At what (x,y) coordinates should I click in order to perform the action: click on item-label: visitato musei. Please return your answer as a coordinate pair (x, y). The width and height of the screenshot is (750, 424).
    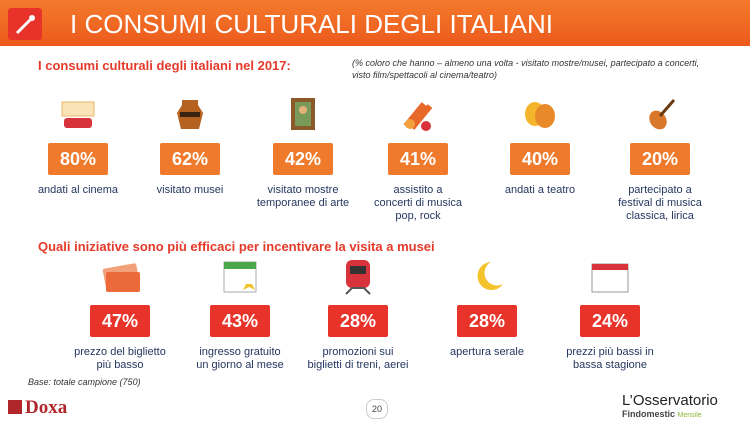
    Looking at the image, I should click on (190, 190).